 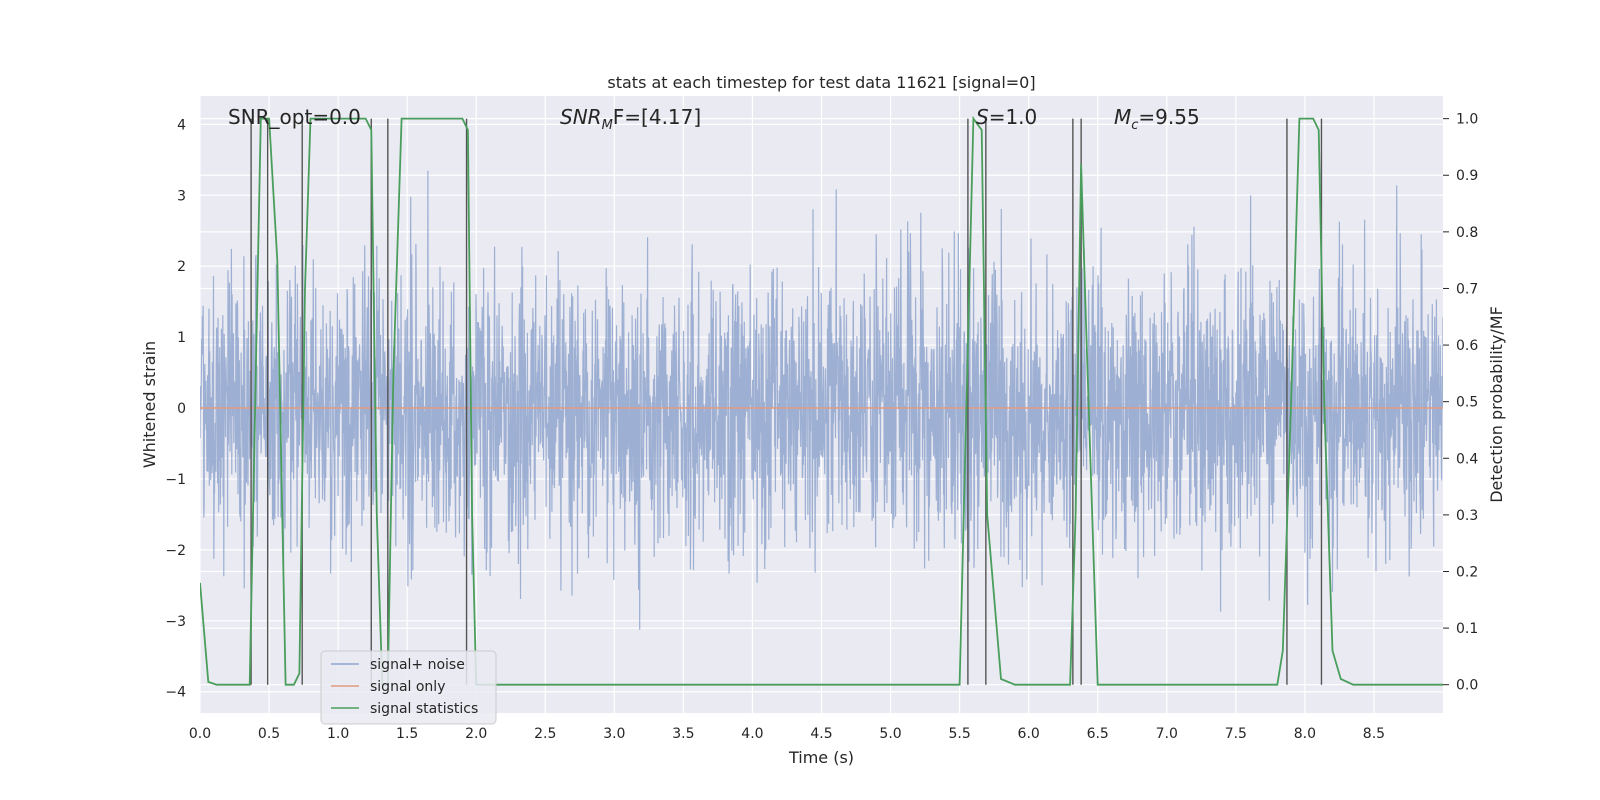 I want to click on y-tick-label: 4, so click(x=181, y=125).